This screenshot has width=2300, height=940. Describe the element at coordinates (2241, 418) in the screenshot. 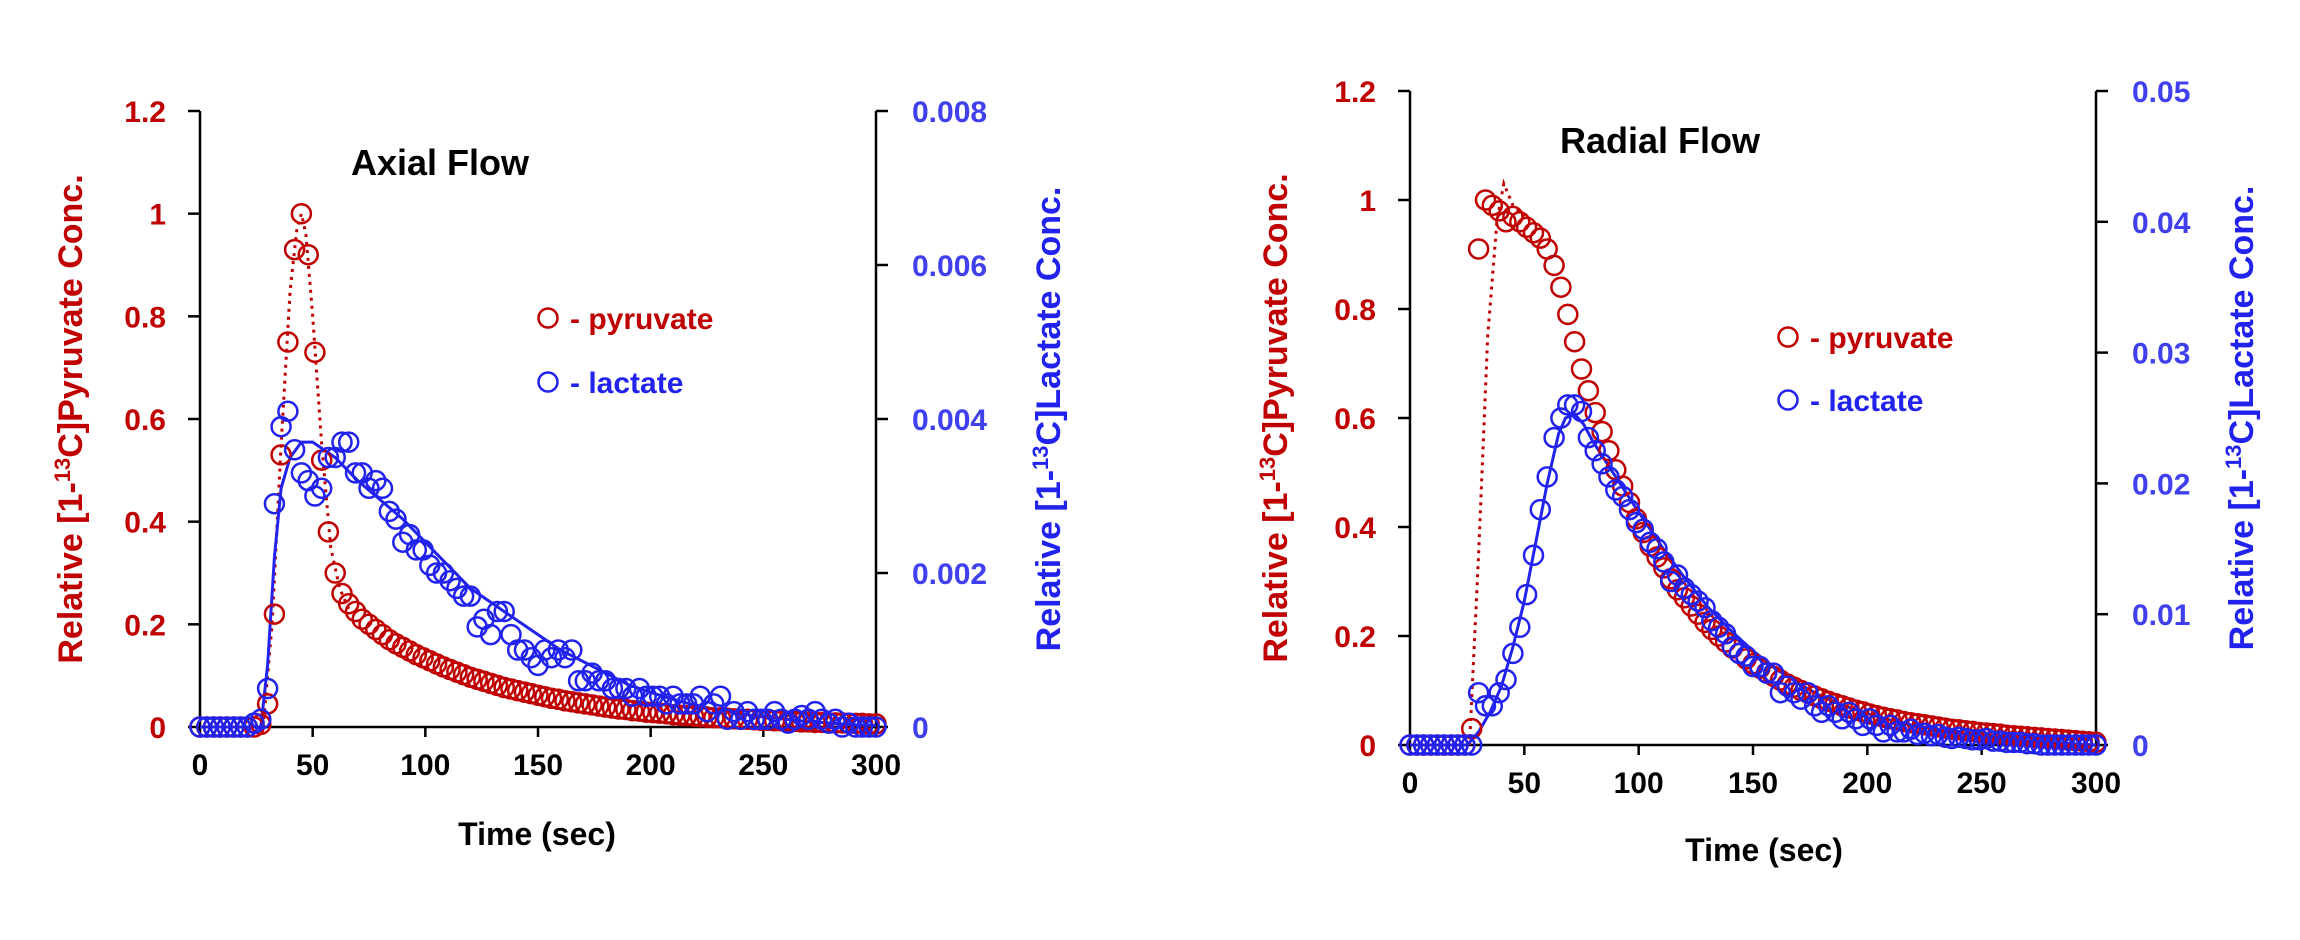

I see `right-y-axis-label: Relative [1-13C]Lactate Conc.` at that location.